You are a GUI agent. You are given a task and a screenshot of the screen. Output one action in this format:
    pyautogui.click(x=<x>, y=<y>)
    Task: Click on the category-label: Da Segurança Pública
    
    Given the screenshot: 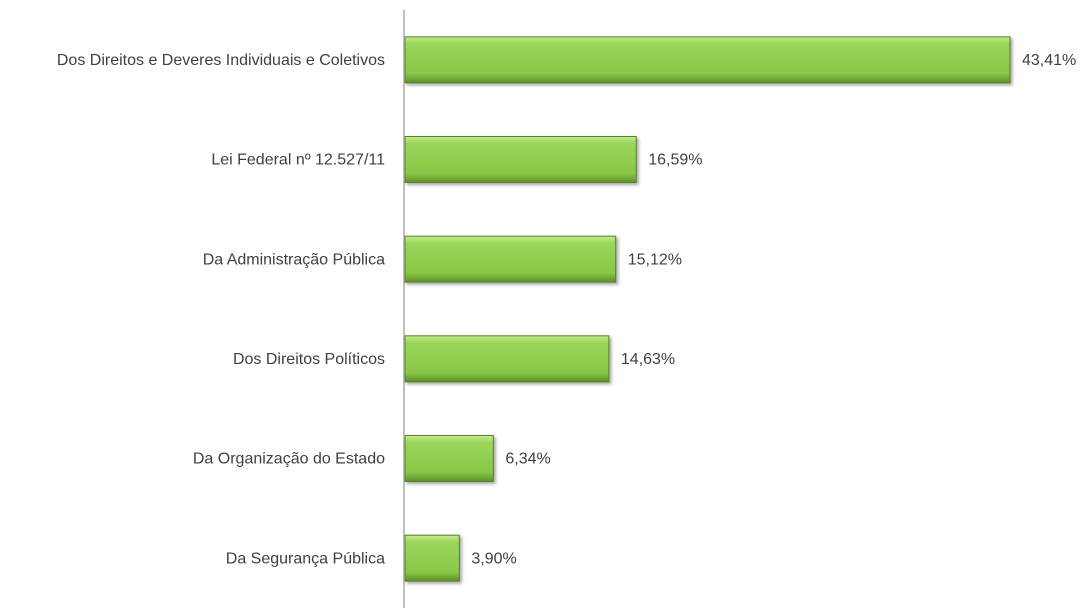 What is the action you would take?
    pyautogui.click(x=305, y=558)
    